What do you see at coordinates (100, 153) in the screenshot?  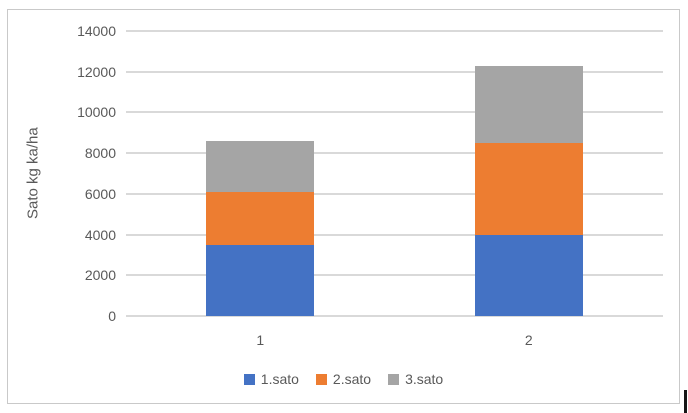 I see `y-tick-label: 8000` at bounding box center [100, 153].